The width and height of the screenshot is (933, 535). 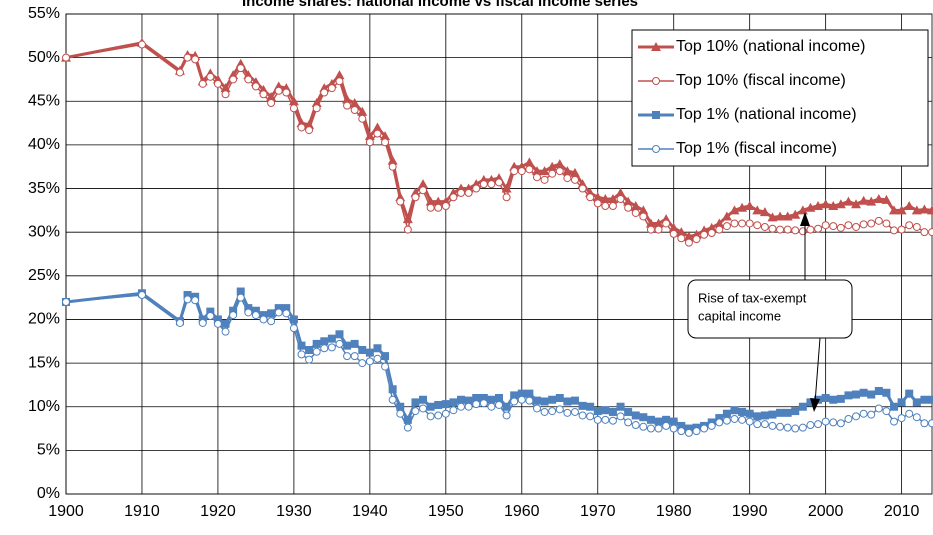 I want to click on arrow, so click(x=817, y=370).